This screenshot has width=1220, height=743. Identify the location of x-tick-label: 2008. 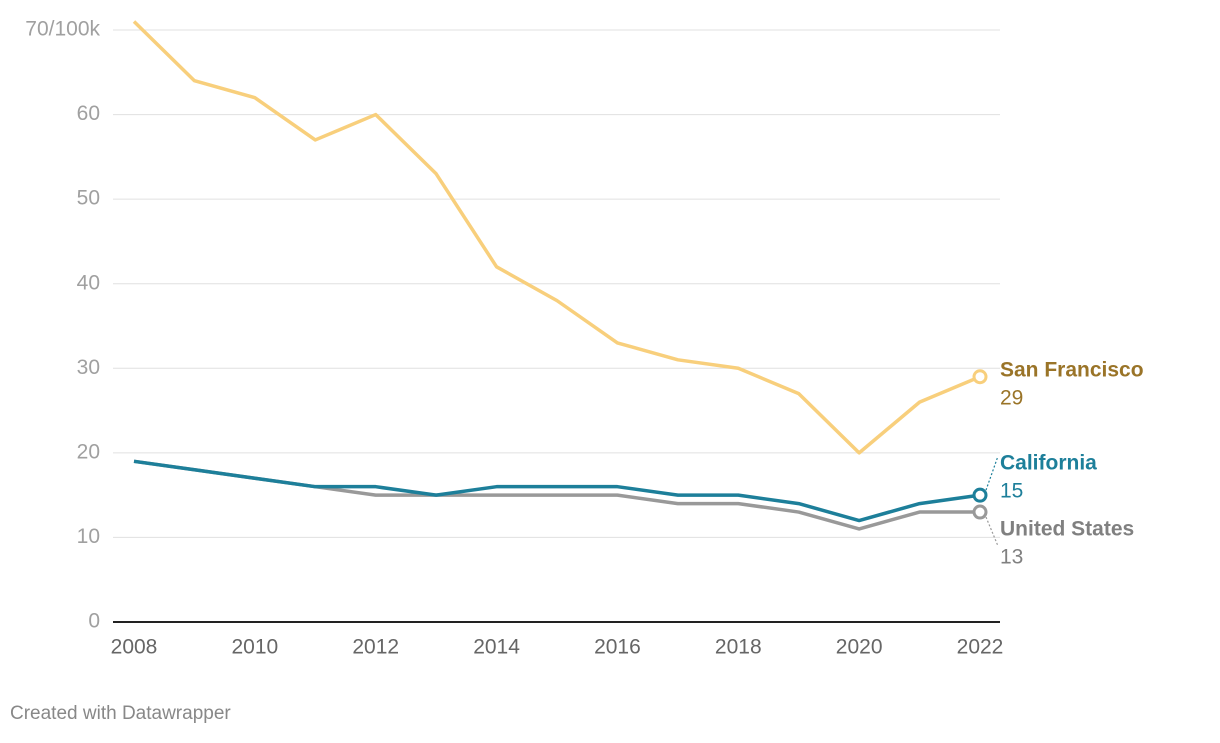
(134, 647).